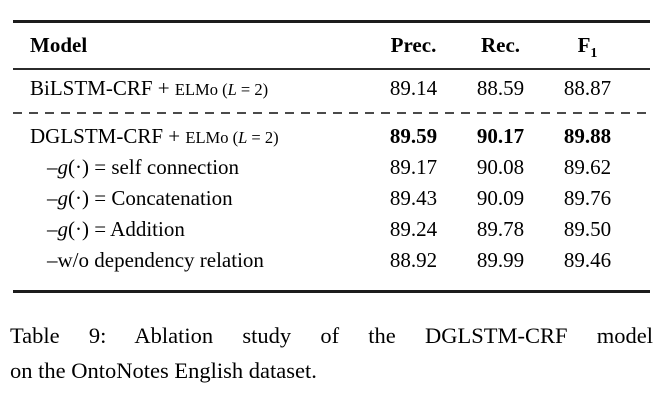 This screenshot has width=663, height=408. What do you see at coordinates (584, 45) in the screenshot?
I see `header-f1-base: F` at bounding box center [584, 45].